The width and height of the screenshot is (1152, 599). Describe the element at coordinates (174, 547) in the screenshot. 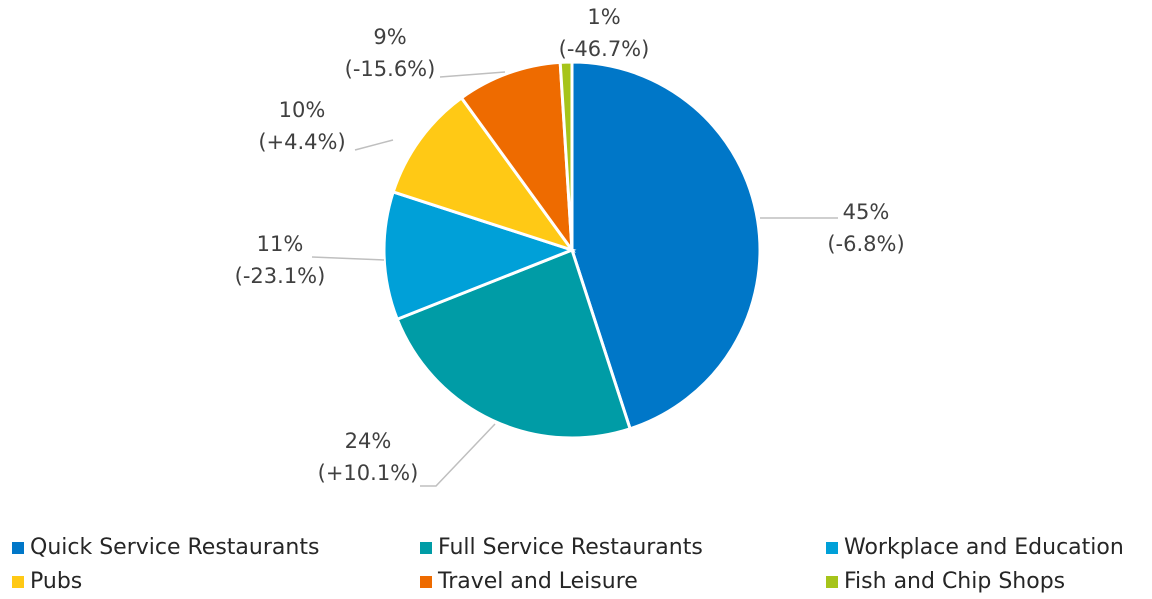

I see `legend-label: Quick Service Restaurants` at that location.